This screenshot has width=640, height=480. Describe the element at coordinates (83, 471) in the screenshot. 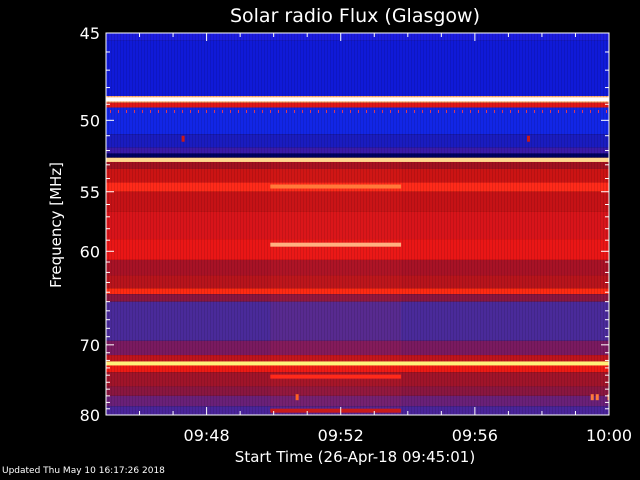

I see `updated-timestamp: Updated Thu May 10 16:17:26 2018` at that location.